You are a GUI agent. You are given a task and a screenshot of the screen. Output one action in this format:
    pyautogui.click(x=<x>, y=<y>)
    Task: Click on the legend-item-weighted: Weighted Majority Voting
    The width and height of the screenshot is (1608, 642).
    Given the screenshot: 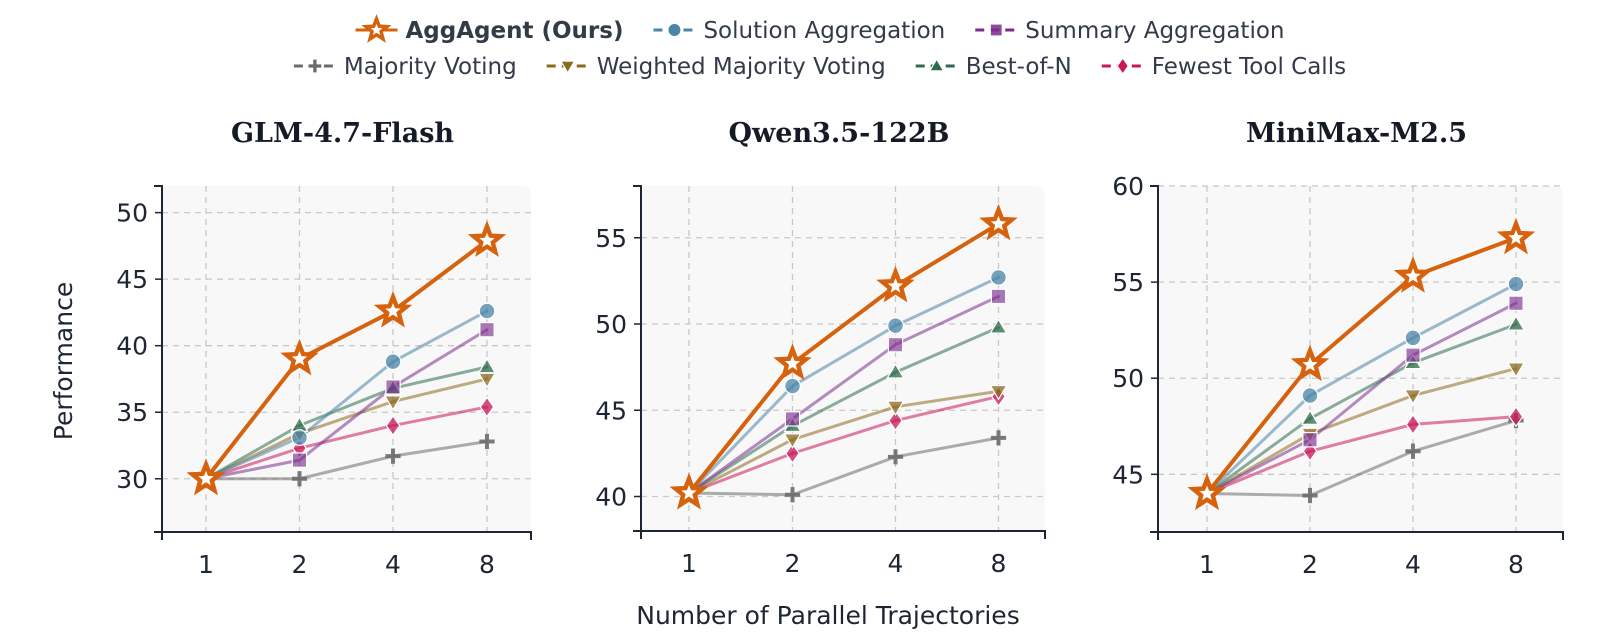 What is the action you would take?
    pyautogui.click(x=716, y=67)
    